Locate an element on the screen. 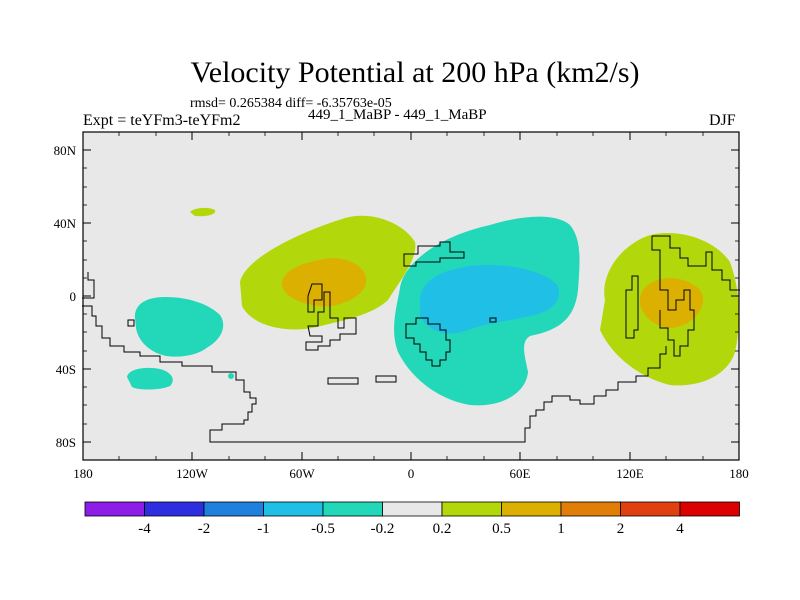  x-tick-label: 120E is located at coordinates (630, 473).